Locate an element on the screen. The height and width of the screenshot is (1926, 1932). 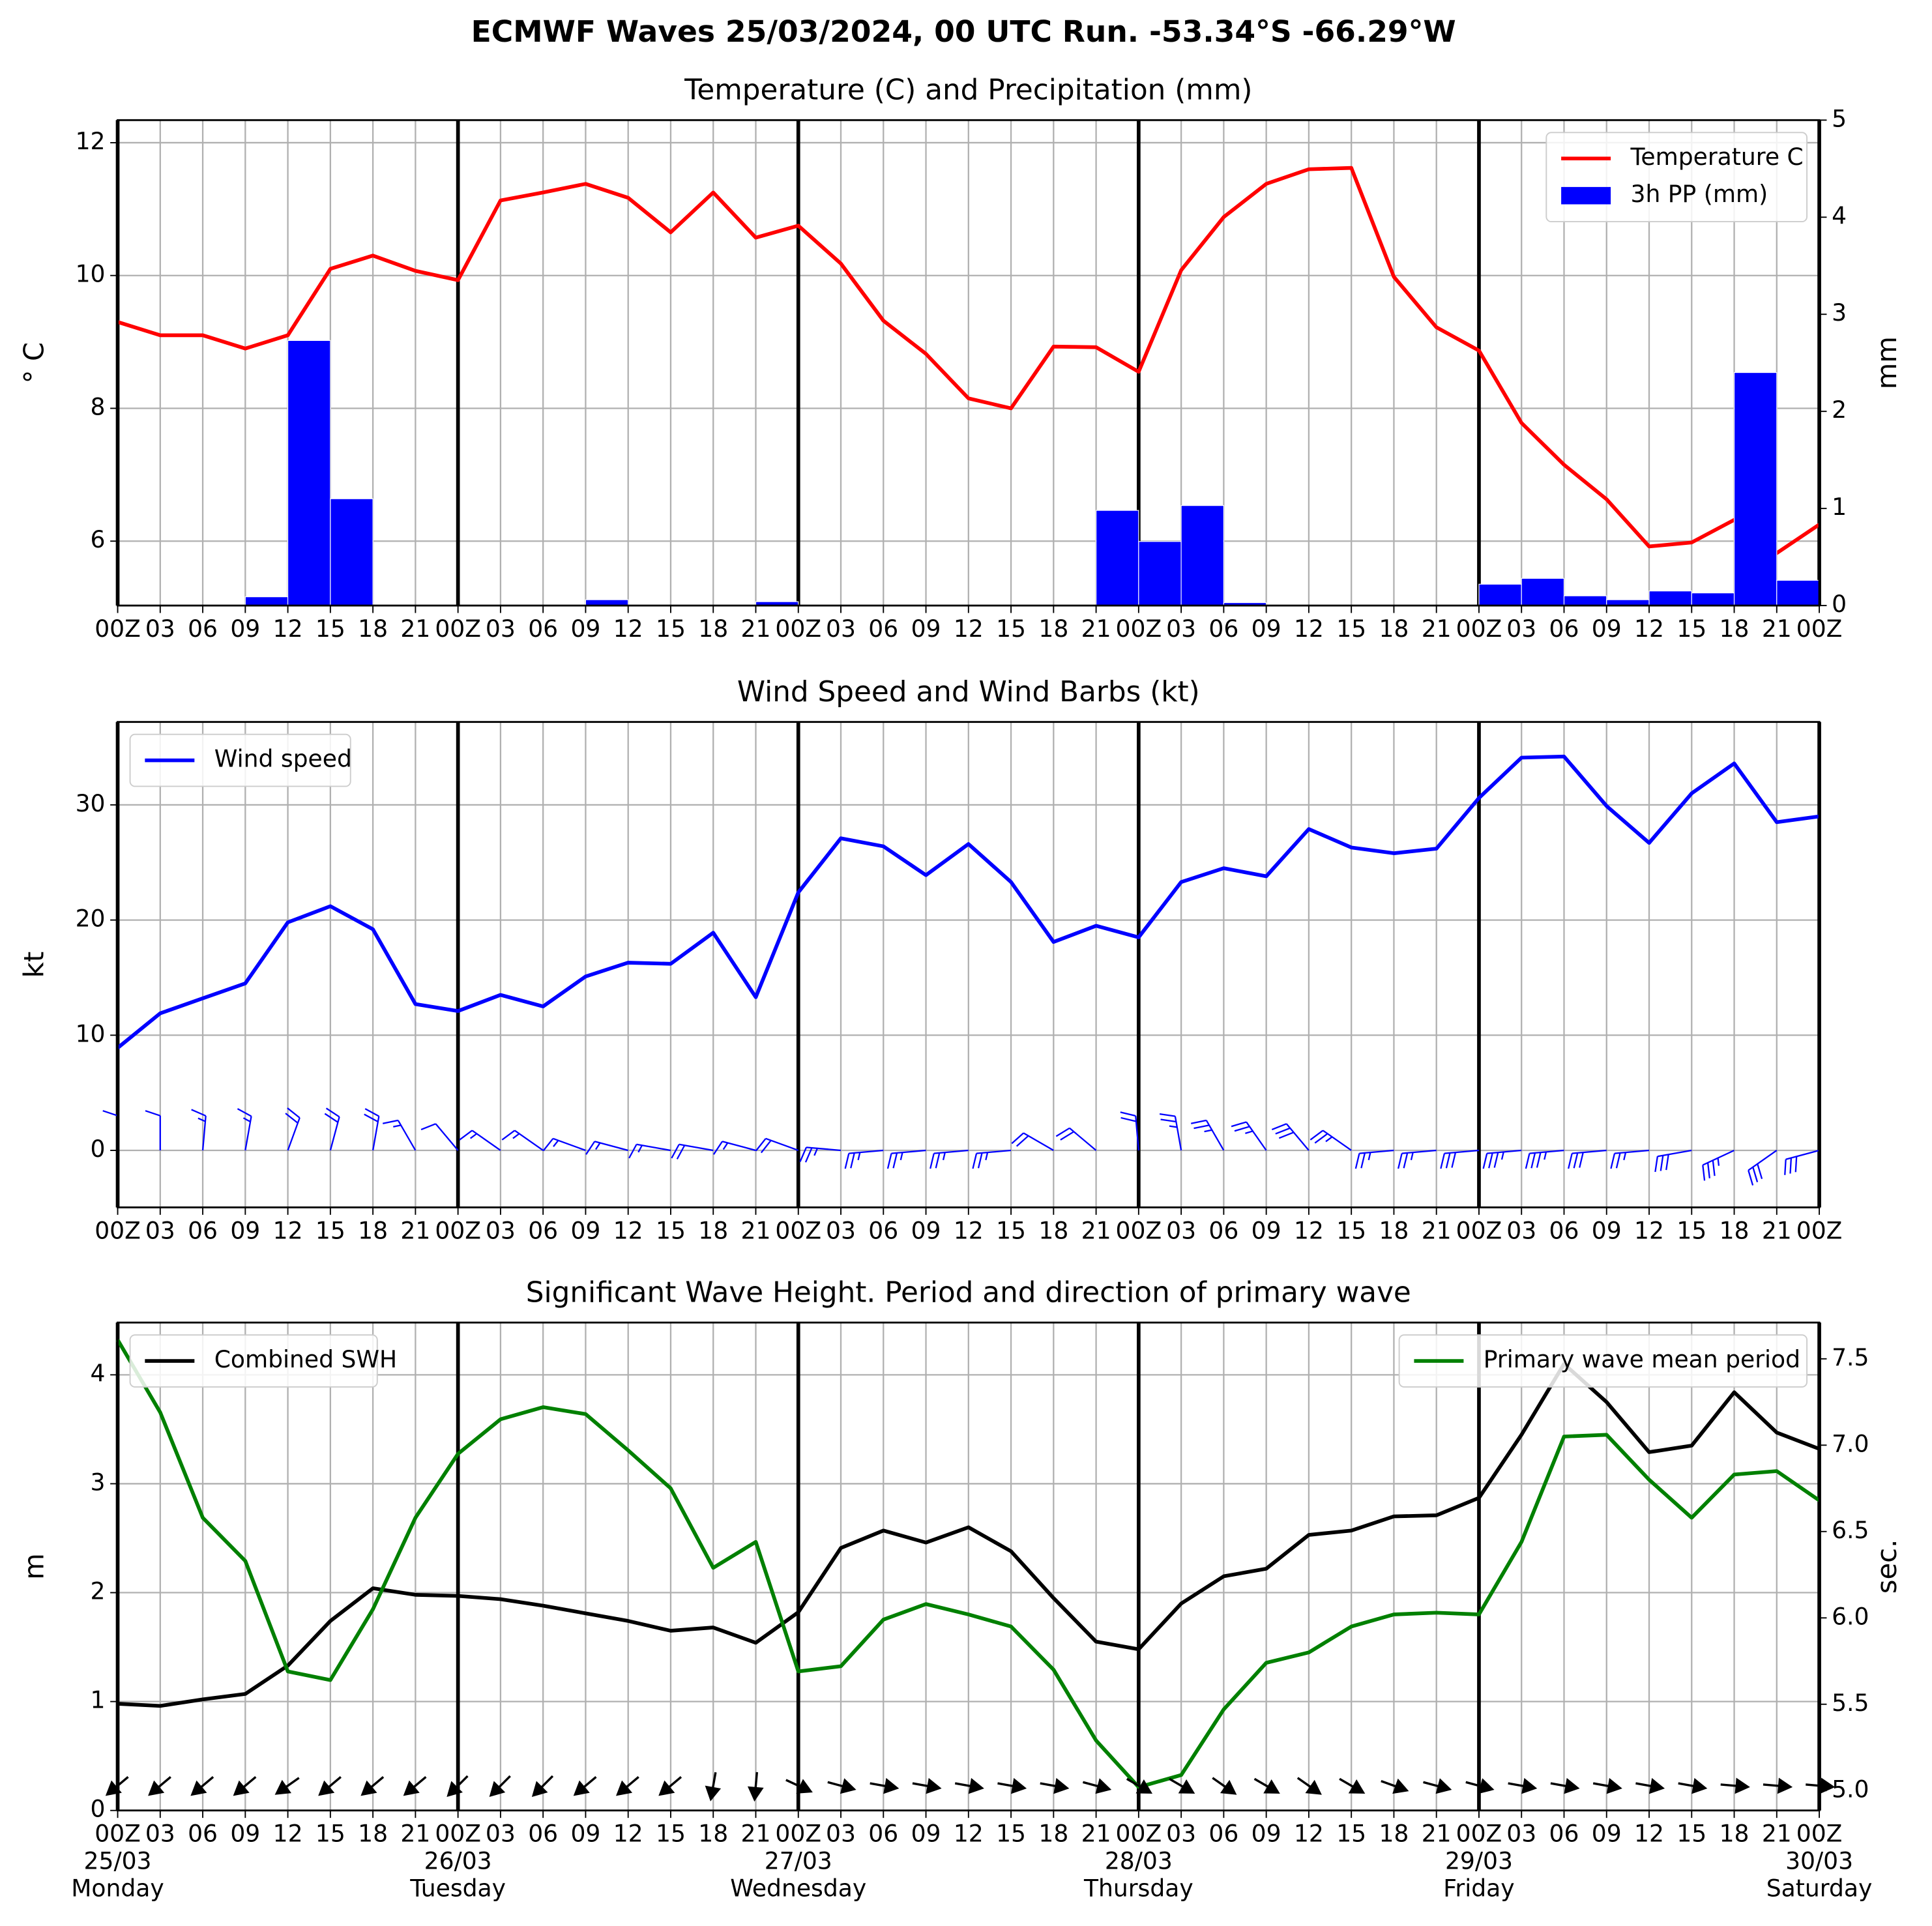
date-label: 27/03 is located at coordinates (798, 1861).